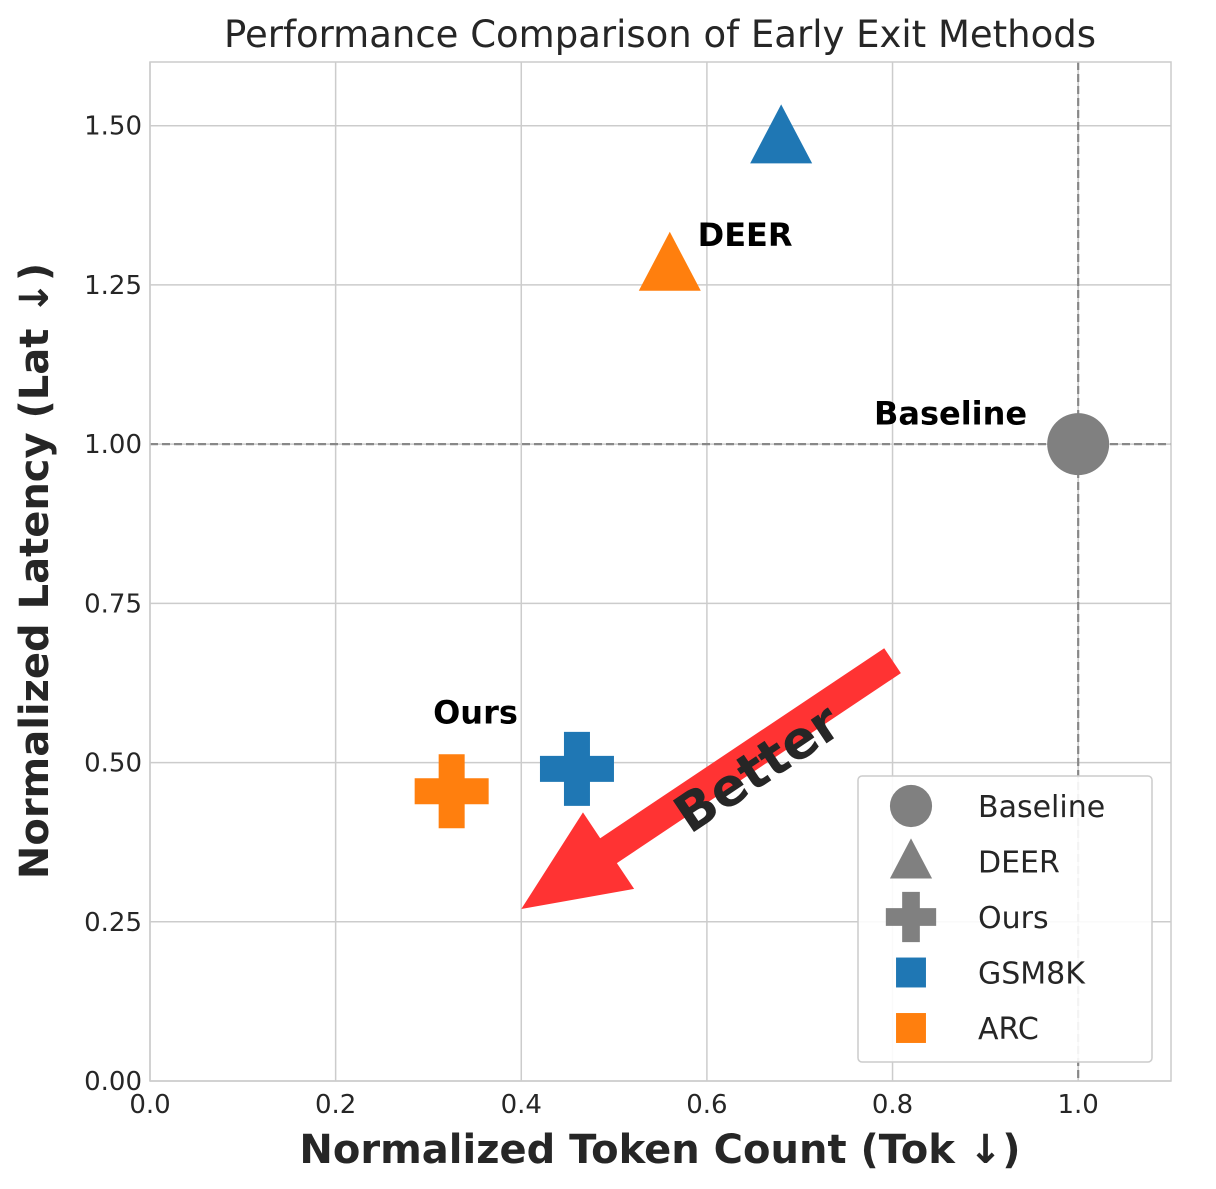 The image size is (1216, 1189). Describe the element at coordinates (892, 1105) in the screenshot. I see `x-tick-label: 0.8` at that location.